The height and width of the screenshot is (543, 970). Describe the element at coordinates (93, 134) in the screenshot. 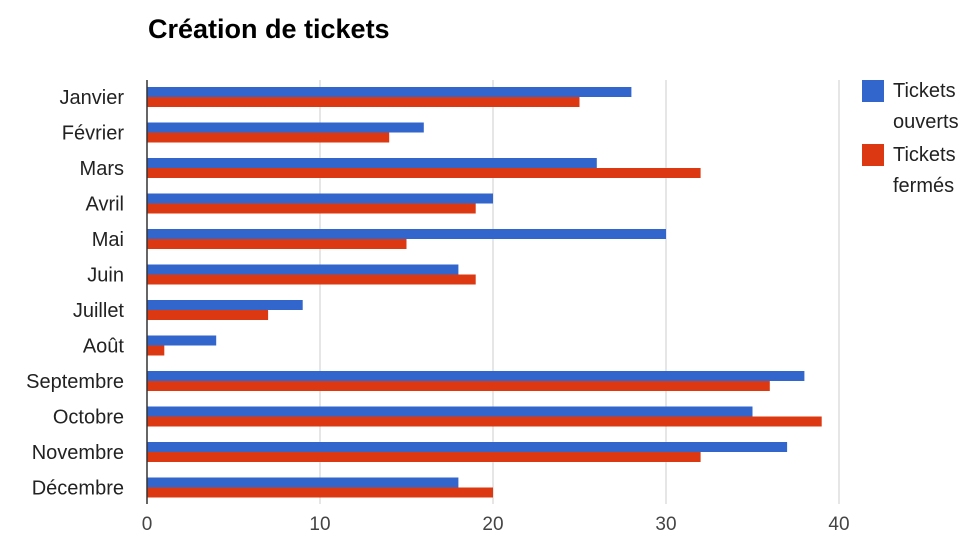

I see `category-label: Février` at that location.